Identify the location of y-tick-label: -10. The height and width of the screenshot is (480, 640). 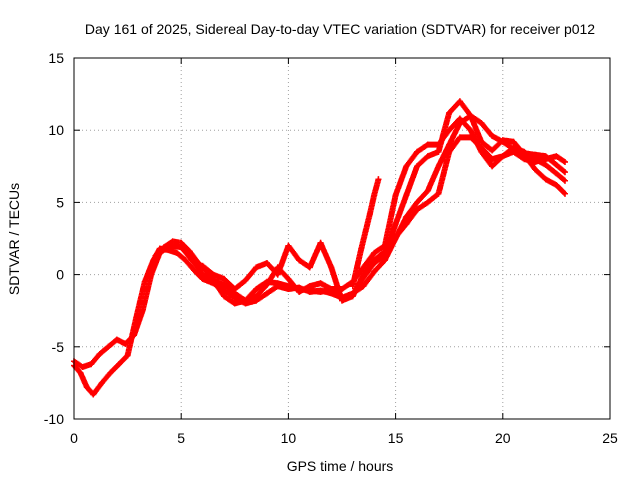
(54, 419).